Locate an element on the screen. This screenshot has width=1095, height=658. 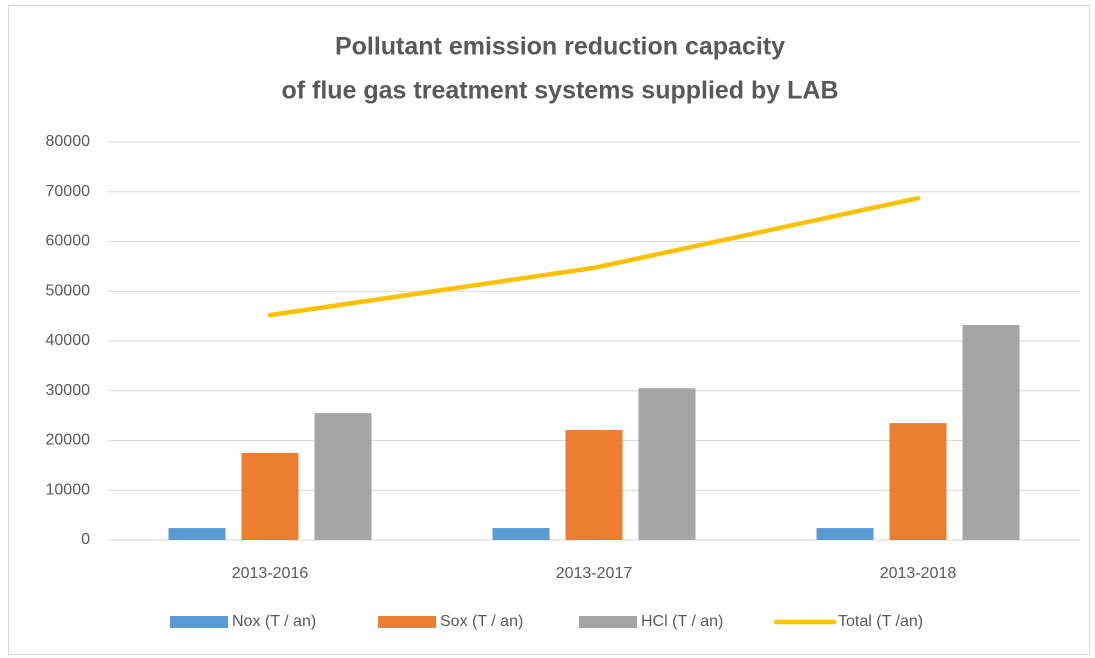
x-tick-label: 2013-2016 is located at coordinates (270, 573).